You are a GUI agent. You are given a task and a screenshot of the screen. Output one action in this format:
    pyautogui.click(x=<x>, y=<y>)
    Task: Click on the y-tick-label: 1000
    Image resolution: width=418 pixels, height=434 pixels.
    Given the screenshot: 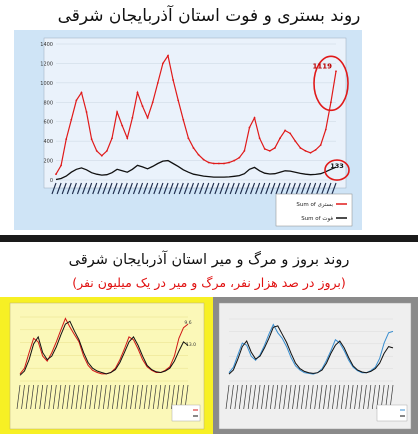 What is the action you would take?
    pyautogui.click(x=46, y=84)
    